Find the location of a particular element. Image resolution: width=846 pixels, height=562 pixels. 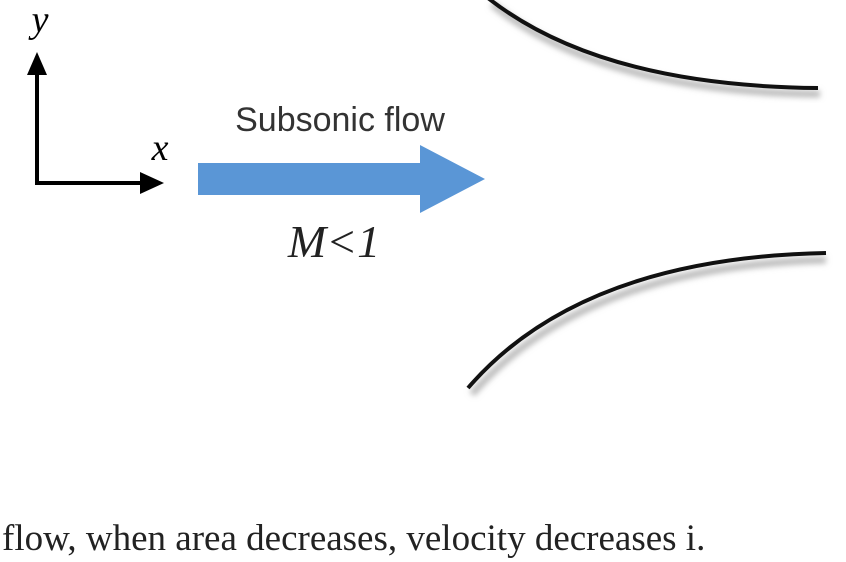

y-label: y is located at coordinates (38, 20).